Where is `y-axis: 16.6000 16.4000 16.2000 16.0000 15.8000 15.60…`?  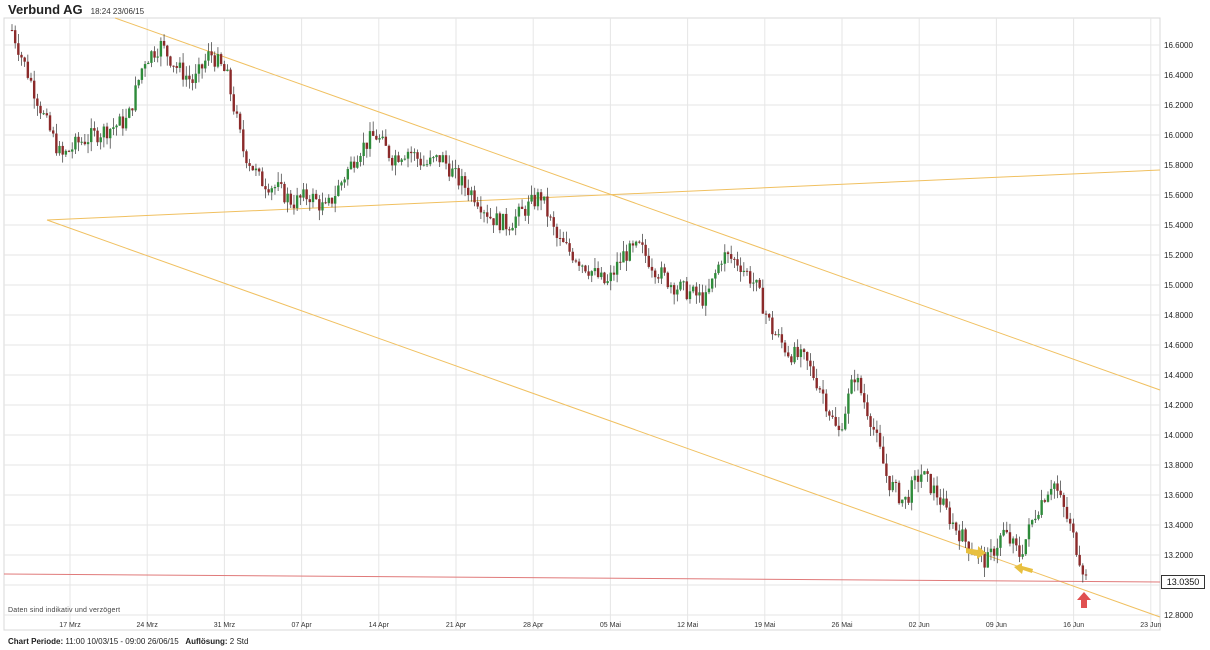
y-axis: 16.6000 16.4000 16.2000 16.0000 15.8000 15.60… is located at coordinates (1178, 330).